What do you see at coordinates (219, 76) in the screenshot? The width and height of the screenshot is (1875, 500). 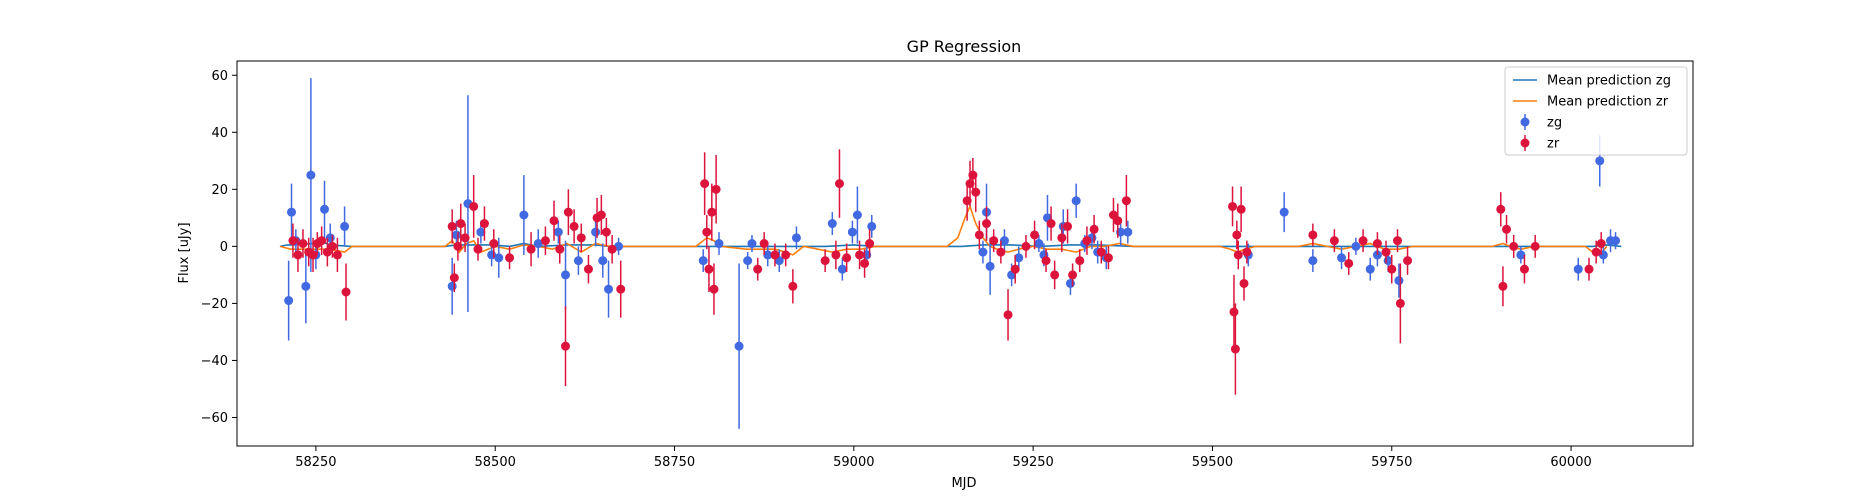 I see `y-tick-label: 60` at bounding box center [219, 76].